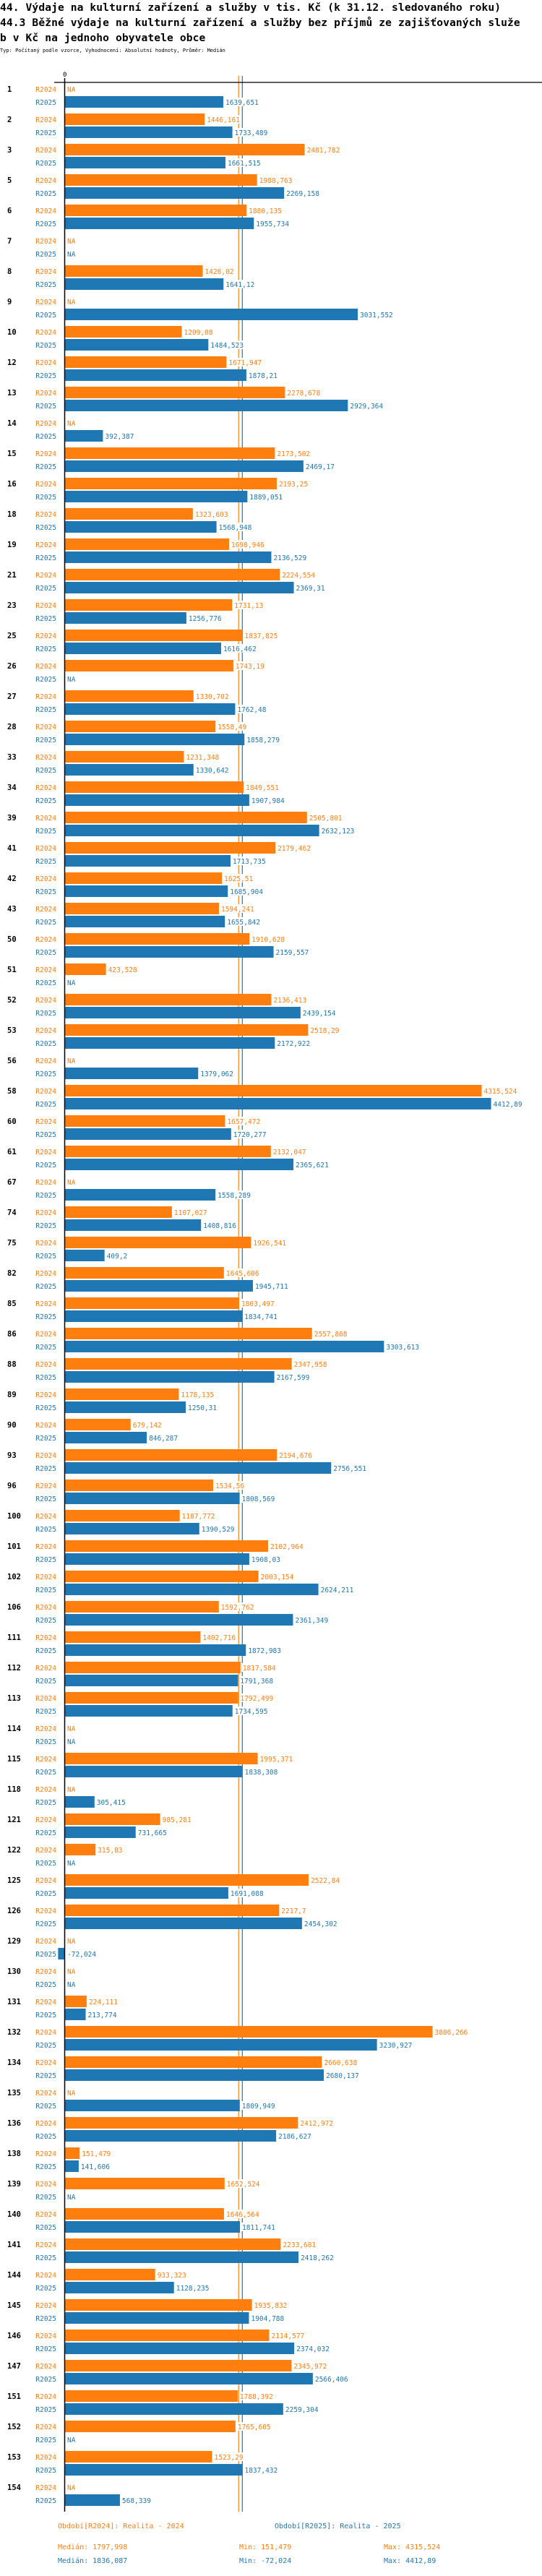  What do you see at coordinates (9, 151) in the screenshot?
I see `category-label: 3` at bounding box center [9, 151].